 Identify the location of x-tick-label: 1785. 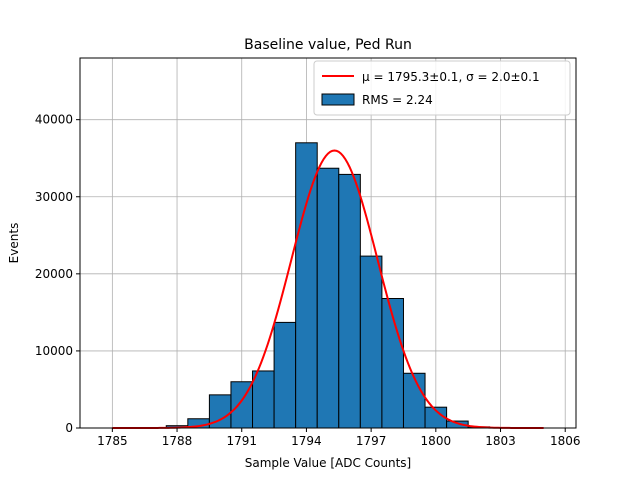
(112, 441).